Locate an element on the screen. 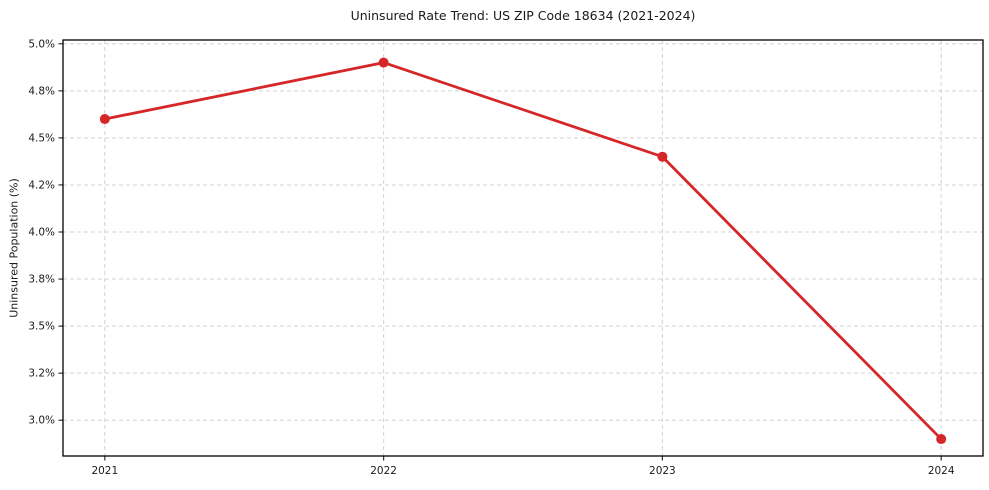 This screenshot has height=490, width=989. x-tick-label: 2021 is located at coordinates (104, 471).